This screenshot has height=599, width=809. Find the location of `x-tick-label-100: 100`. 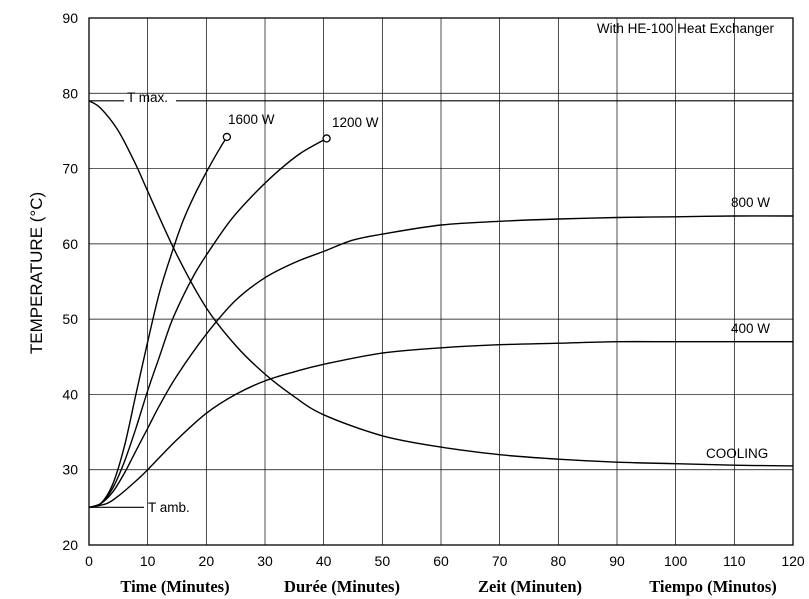

x-tick-label-100: 100 is located at coordinates (676, 561).